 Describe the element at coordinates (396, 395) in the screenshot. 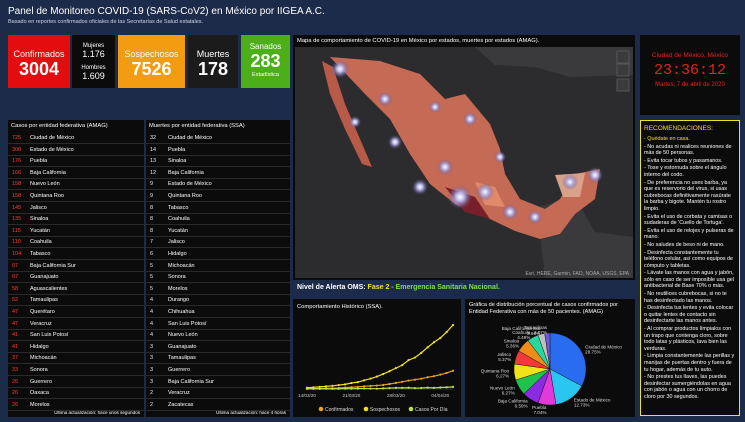

I see `x-tick-label: 28/03/20` at that location.